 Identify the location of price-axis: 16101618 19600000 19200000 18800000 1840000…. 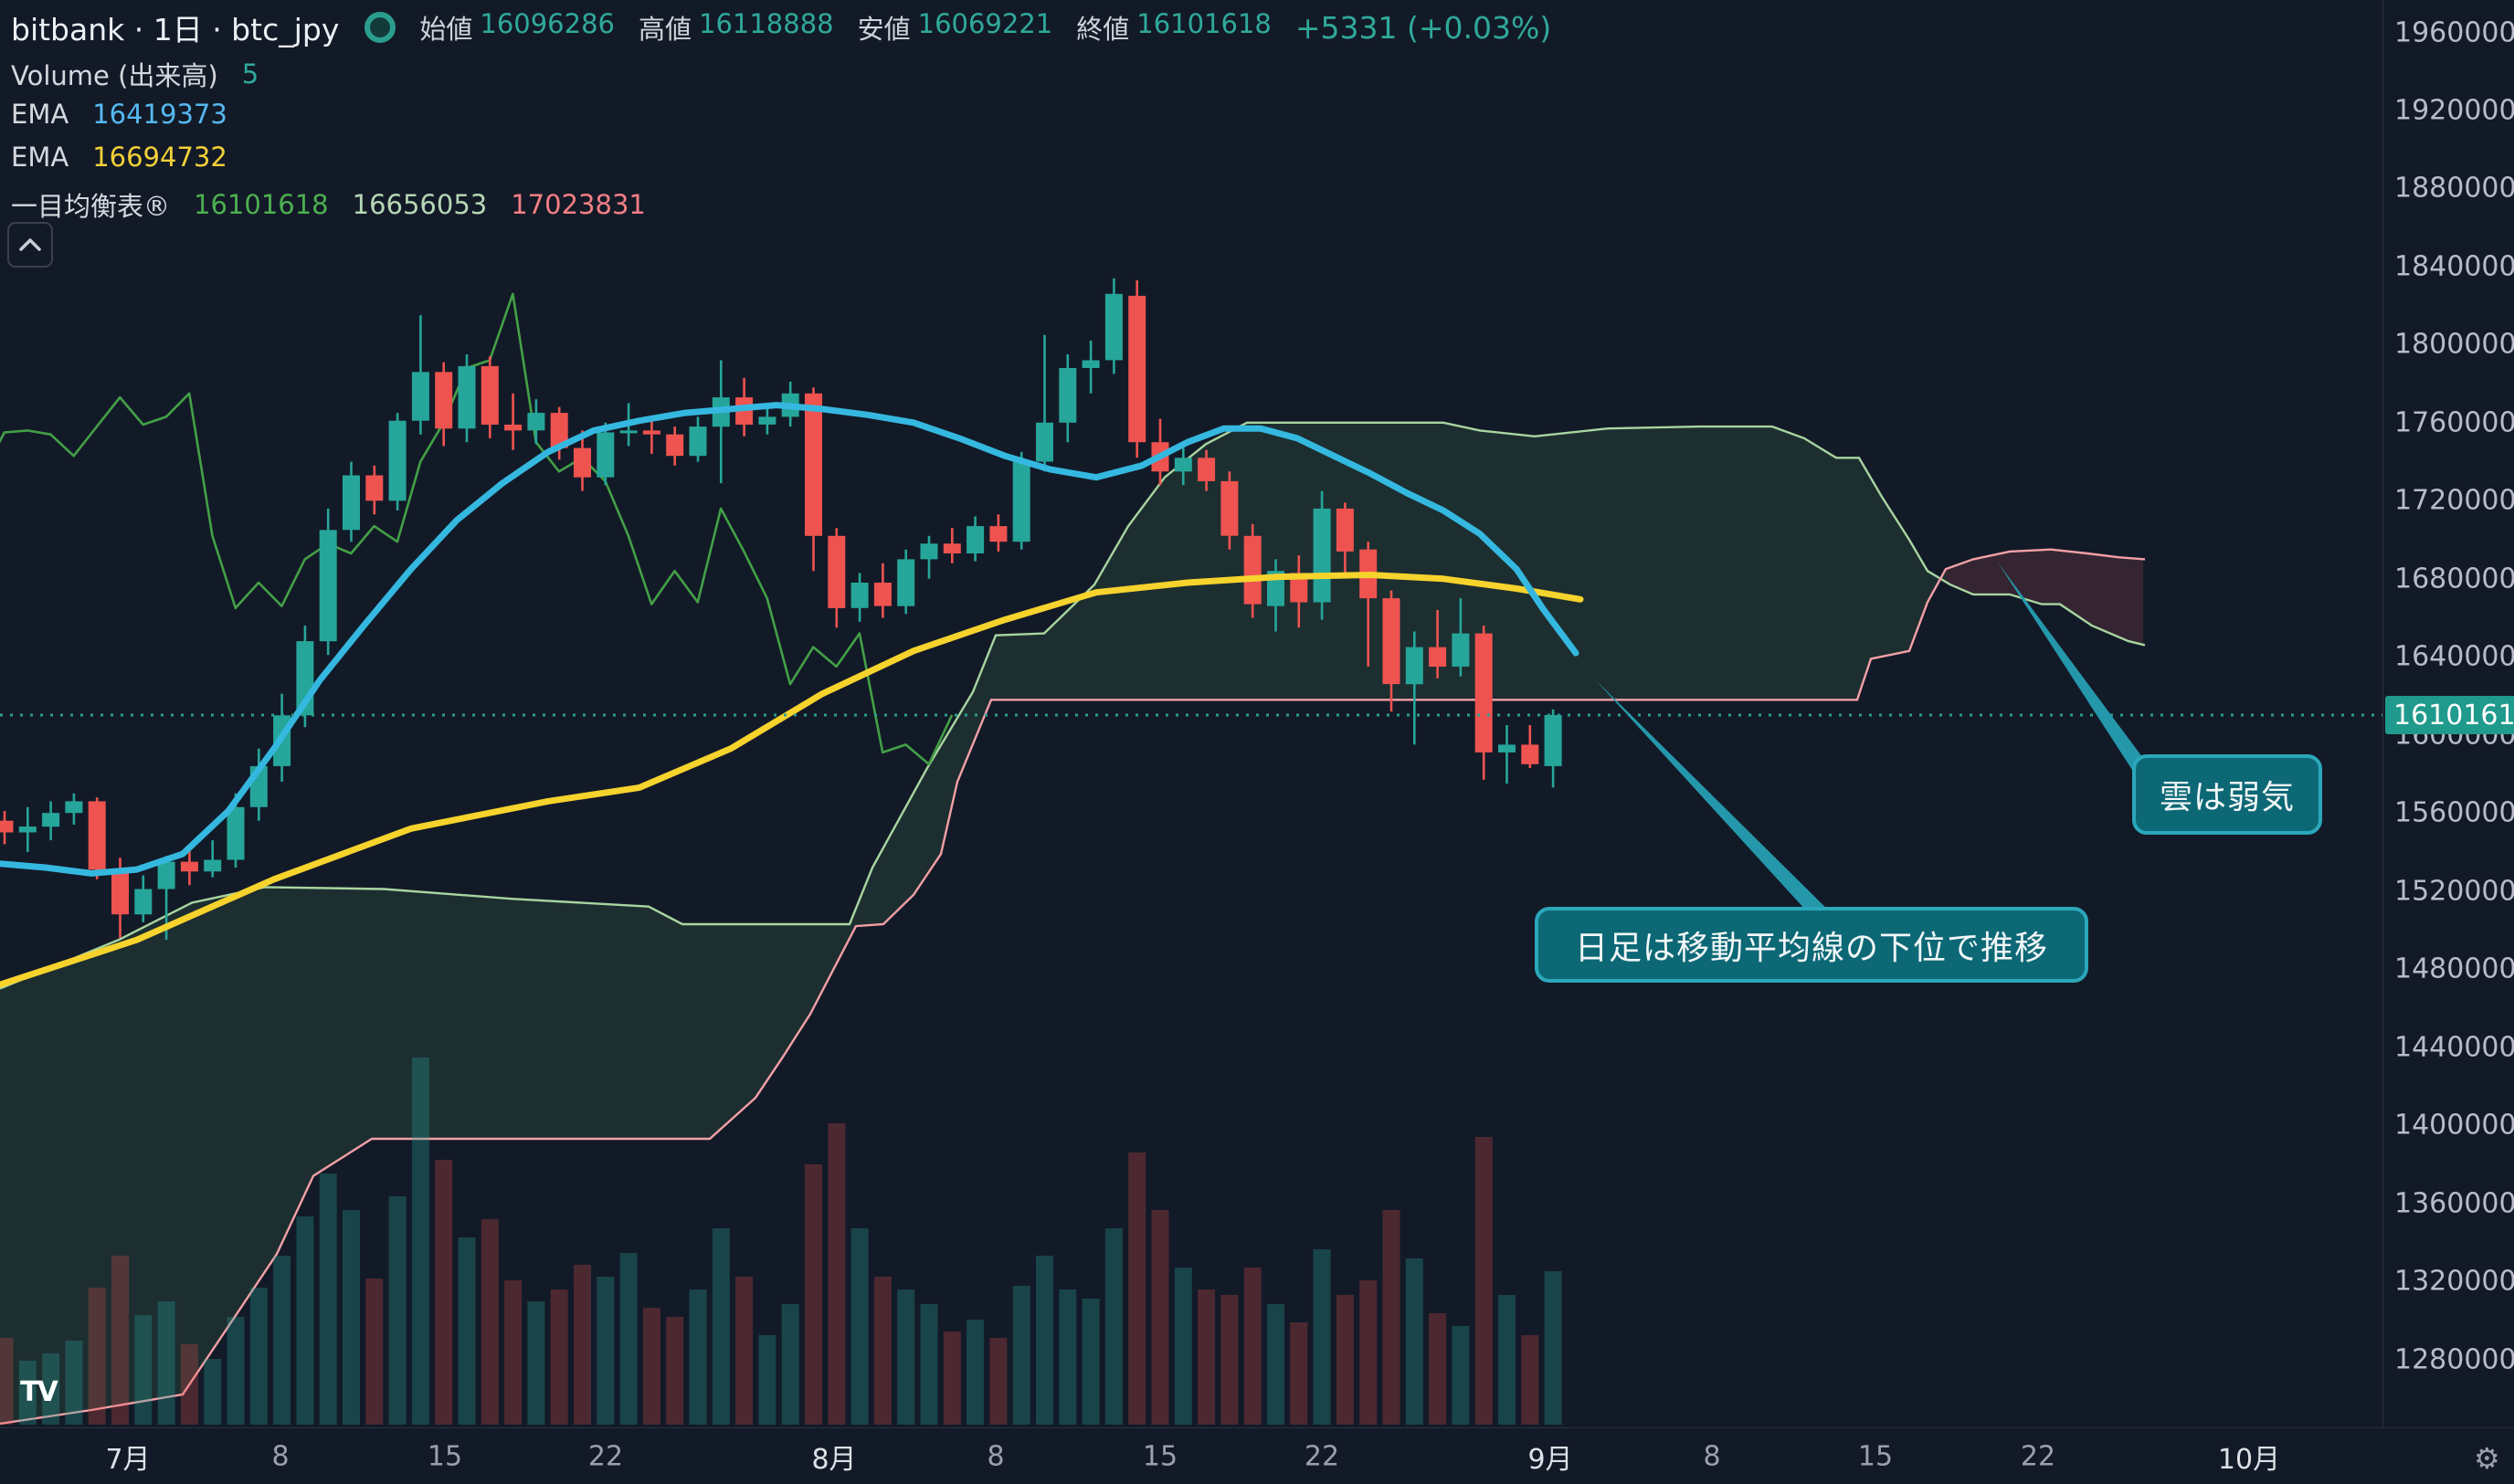
(2448, 713).